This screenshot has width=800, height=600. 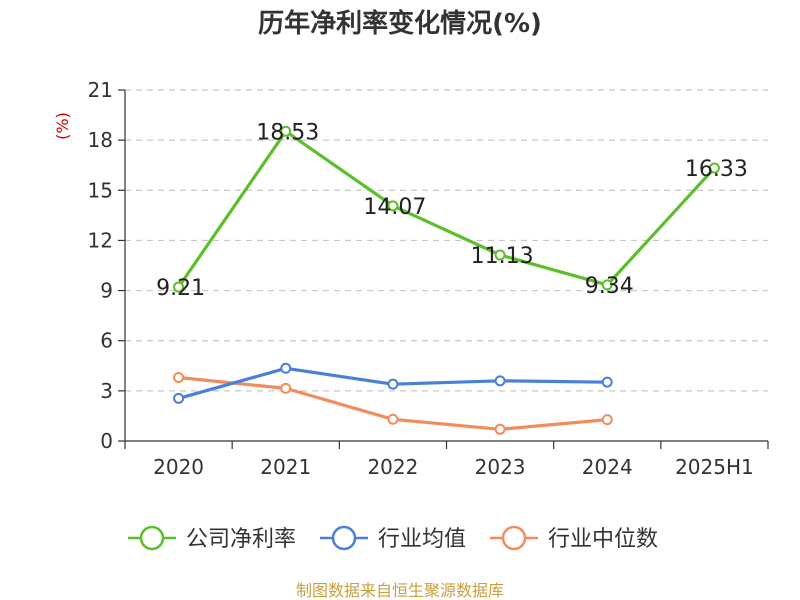 What do you see at coordinates (100, 190) in the screenshot?
I see `y-tick-label: 15` at bounding box center [100, 190].